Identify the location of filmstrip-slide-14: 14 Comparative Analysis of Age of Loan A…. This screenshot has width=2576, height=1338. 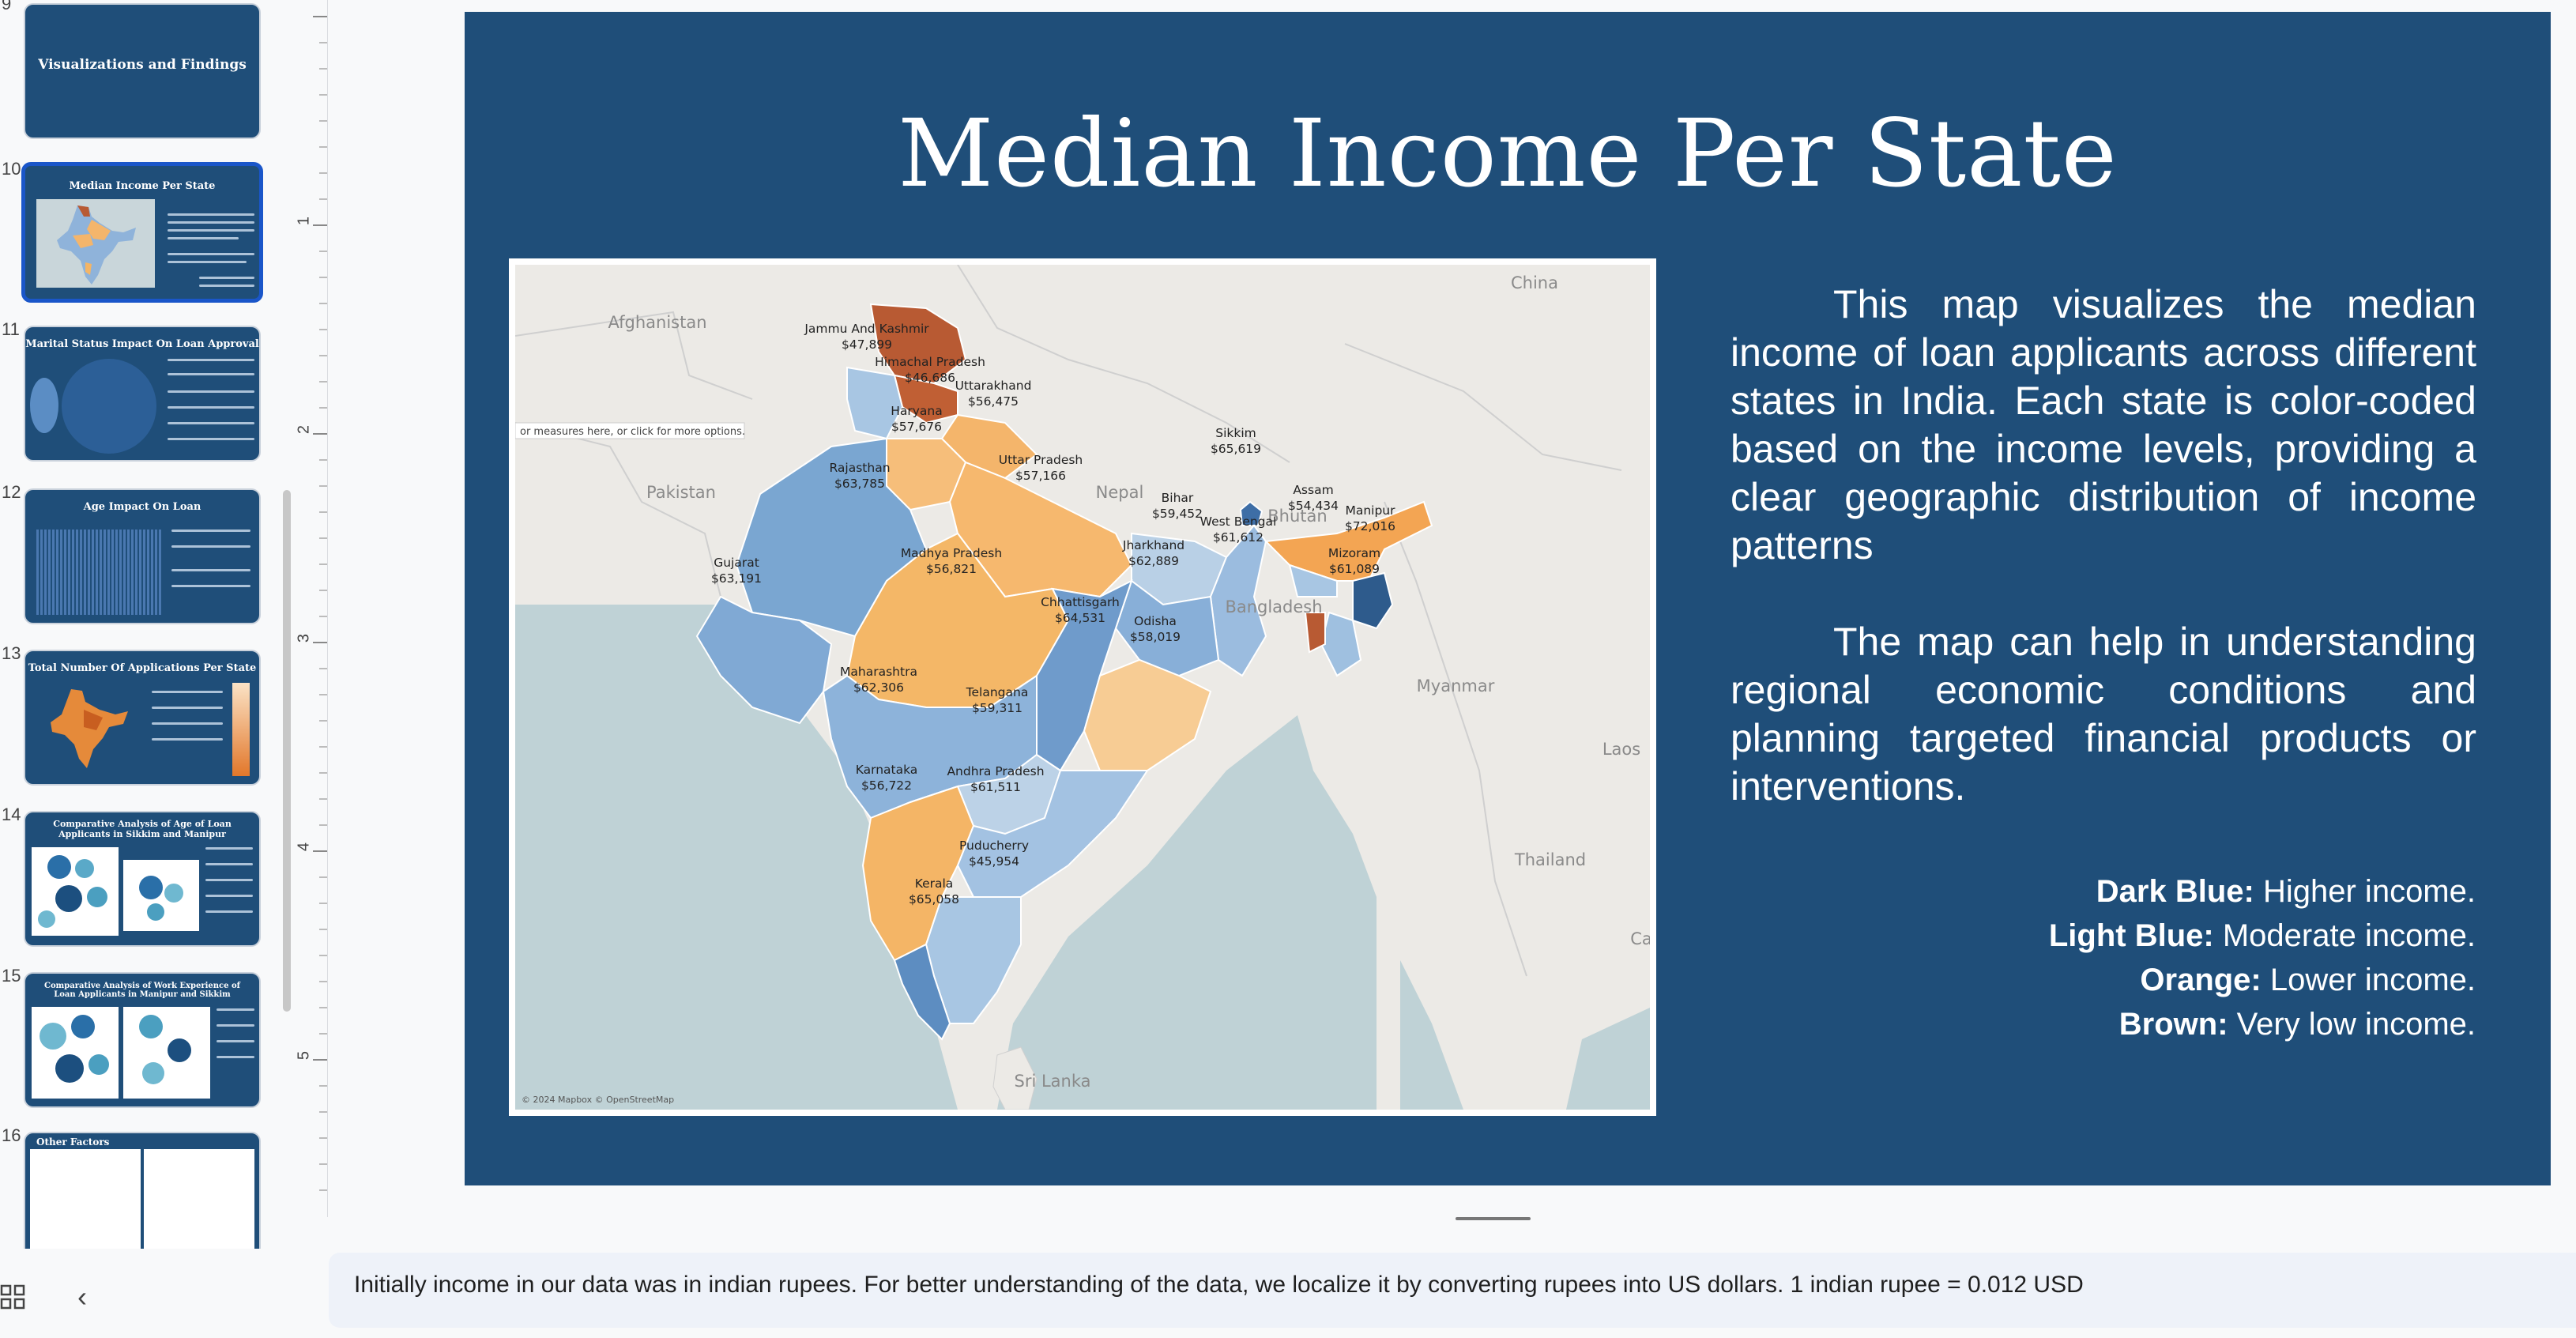
(146, 879).